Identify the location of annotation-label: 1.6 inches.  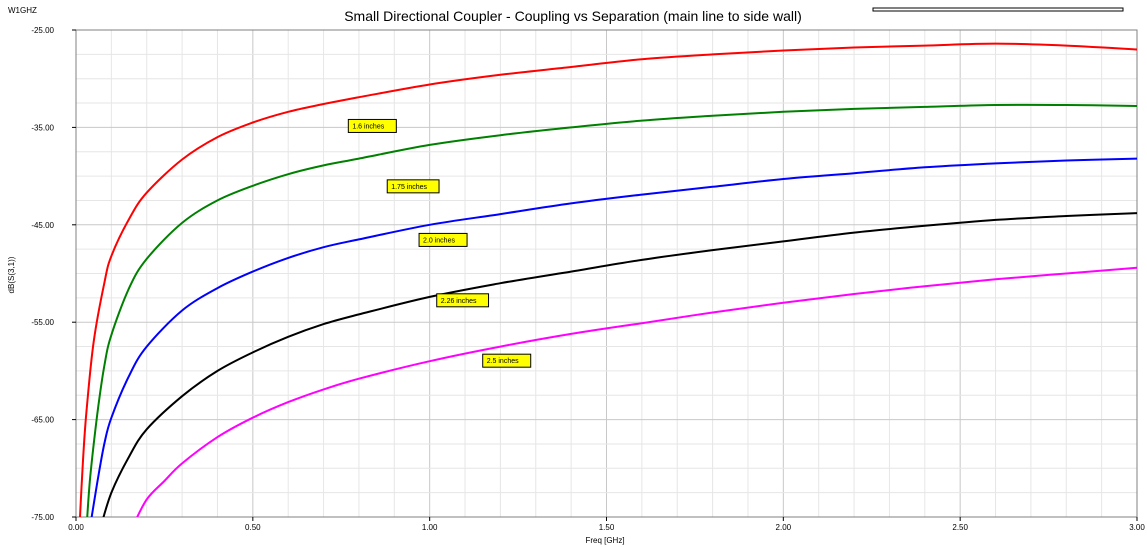
(368, 126).